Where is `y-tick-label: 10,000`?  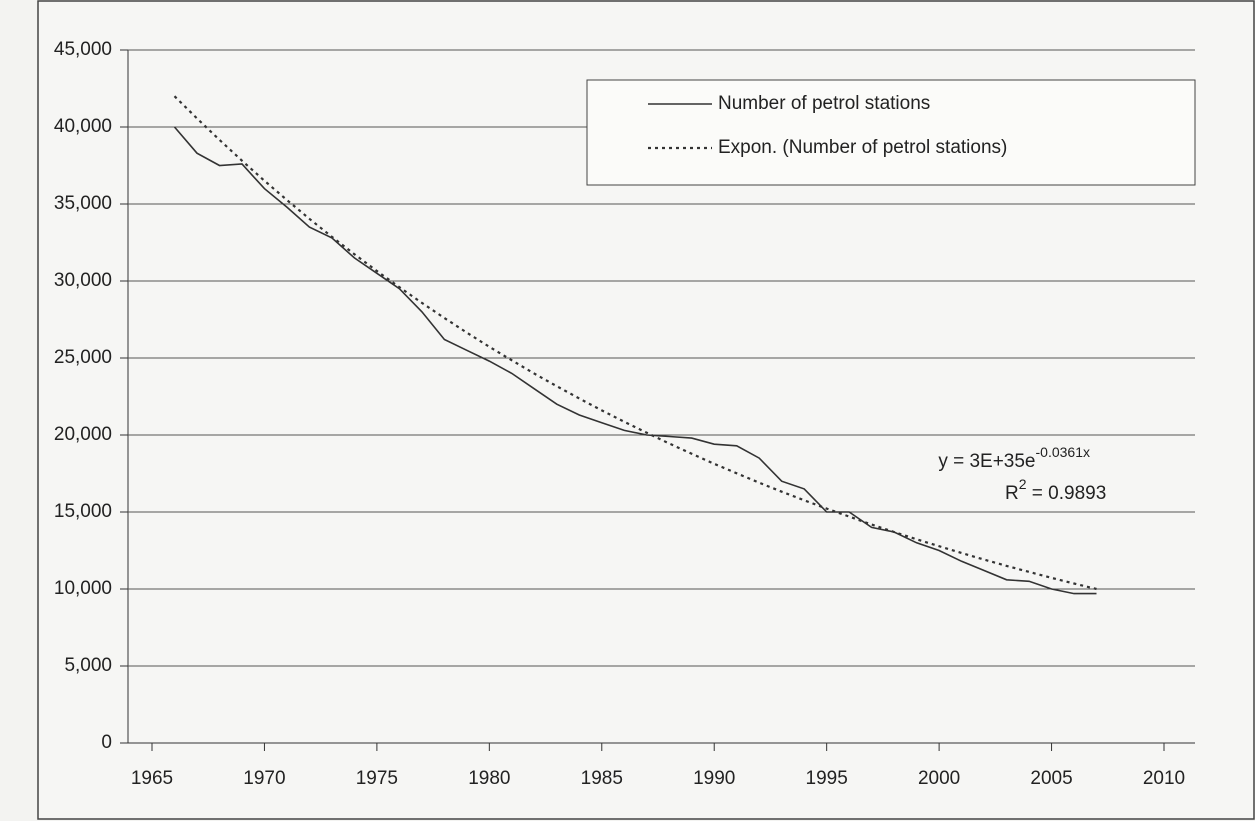 y-tick-label: 10,000 is located at coordinates (83, 588).